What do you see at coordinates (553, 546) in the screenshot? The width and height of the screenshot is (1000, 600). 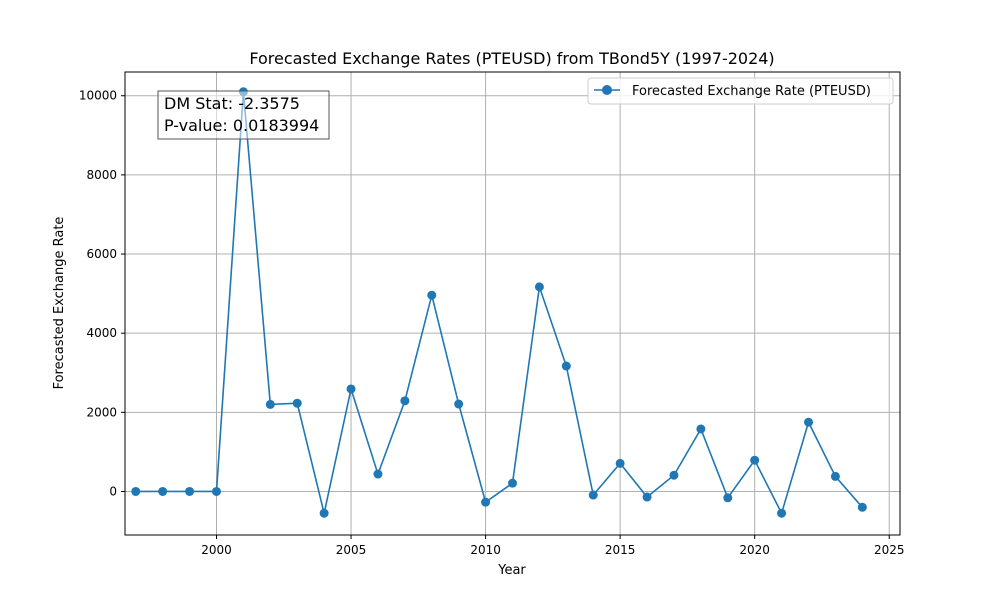 I see `x-axis: 2000 2005 2010 2015 2020 2025` at bounding box center [553, 546].